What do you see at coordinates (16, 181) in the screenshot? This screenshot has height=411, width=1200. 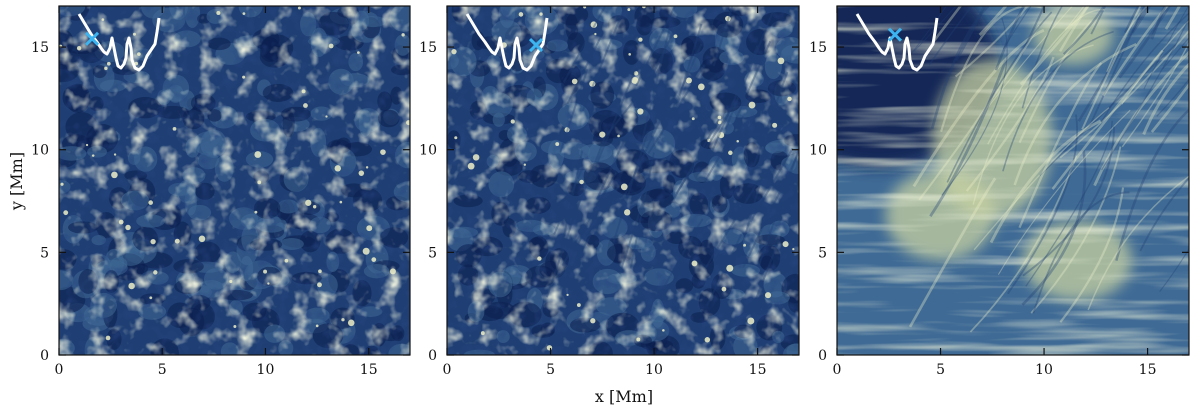 I see `y-axis-label: y [Mm]` at bounding box center [16, 181].